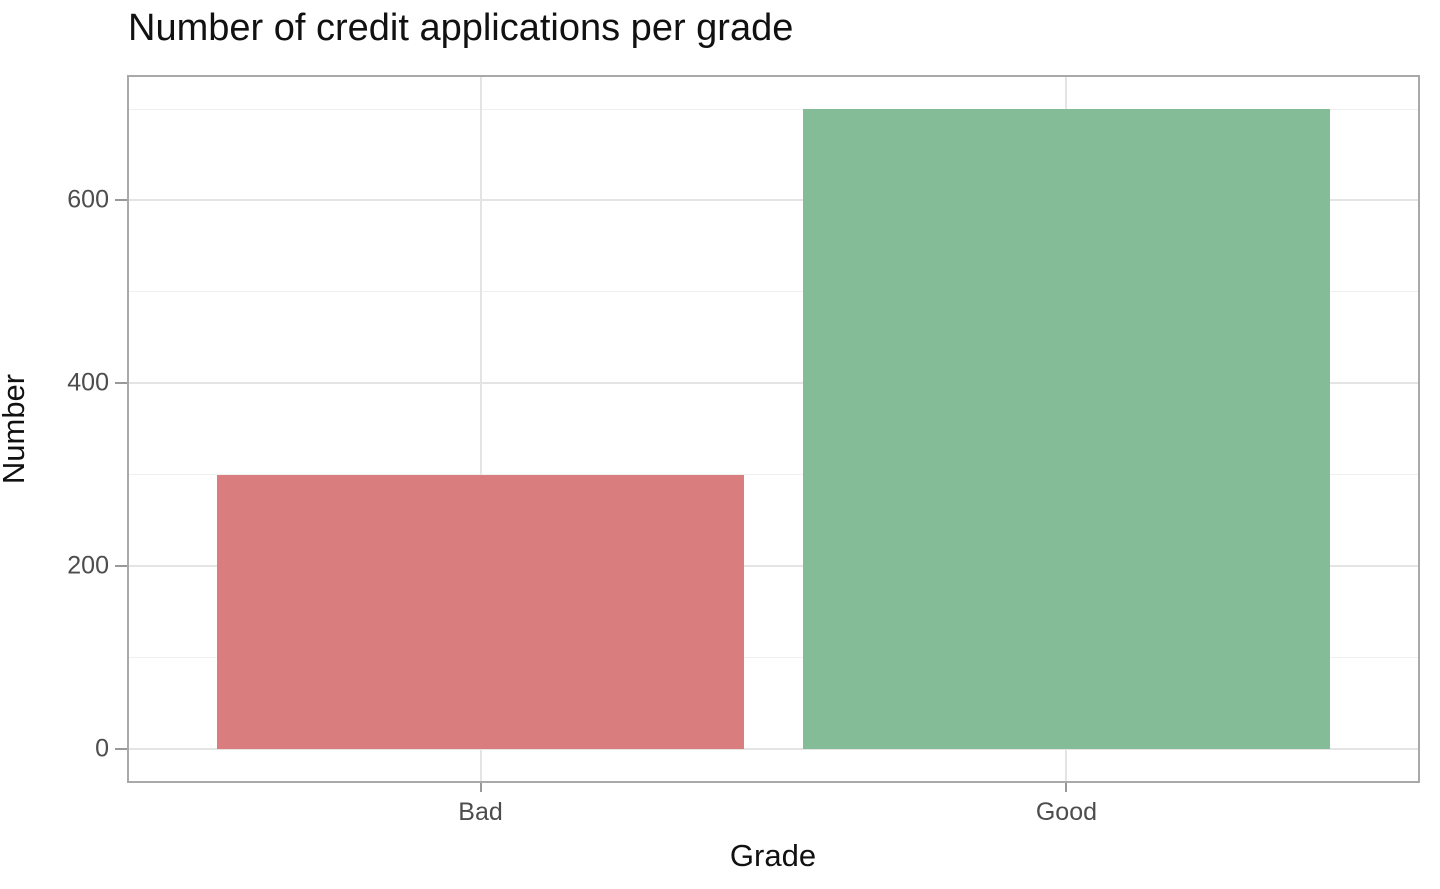 The image size is (1440, 889). I want to click on x-axis-tick-label: Good, so click(1066, 812).